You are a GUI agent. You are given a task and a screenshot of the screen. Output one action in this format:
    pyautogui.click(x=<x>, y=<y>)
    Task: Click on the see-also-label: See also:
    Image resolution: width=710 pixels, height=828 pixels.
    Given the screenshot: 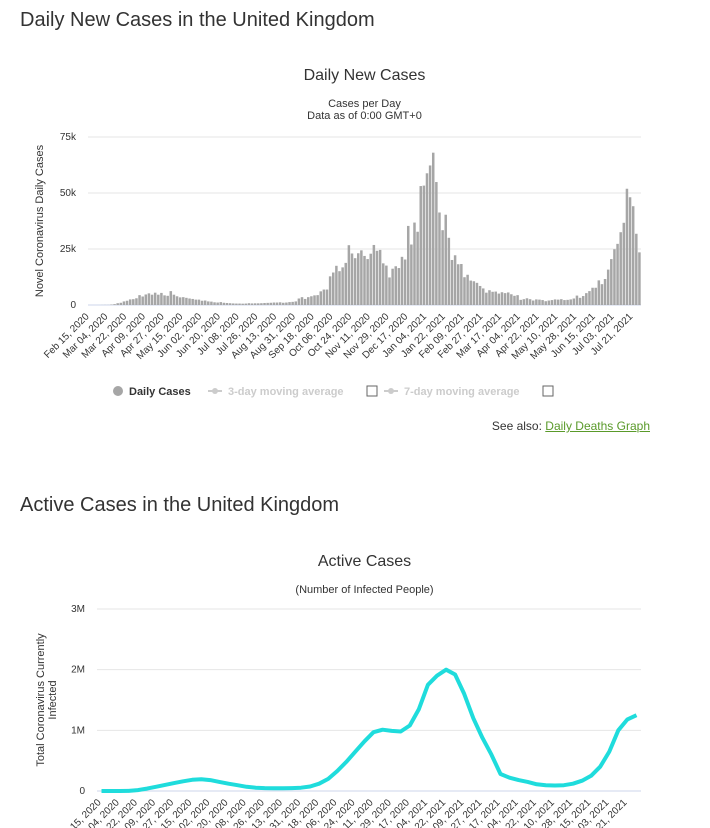 What is the action you would take?
    pyautogui.click(x=516, y=426)
    